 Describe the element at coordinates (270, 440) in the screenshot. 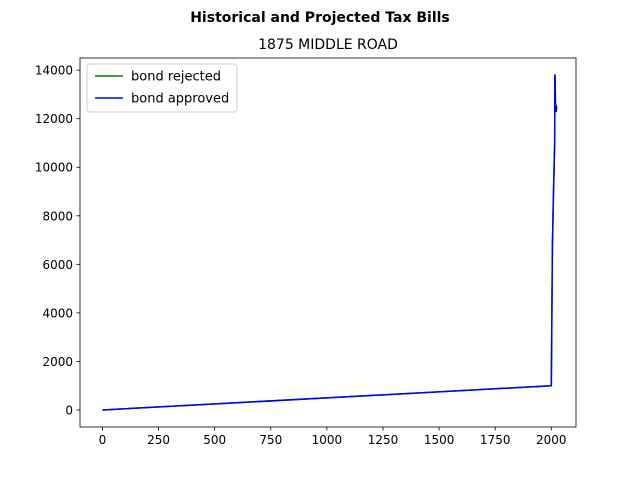

I see `x-tick-label: 750` at that location.